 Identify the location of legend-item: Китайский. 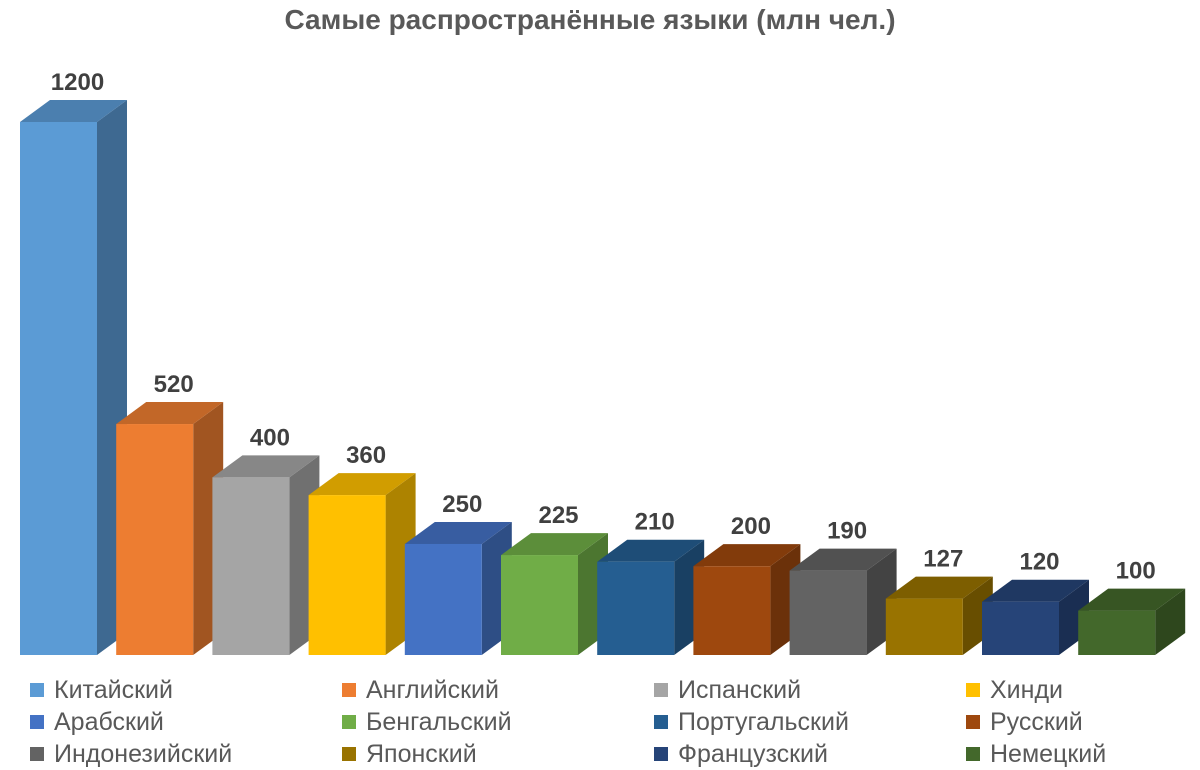
(186, 690).